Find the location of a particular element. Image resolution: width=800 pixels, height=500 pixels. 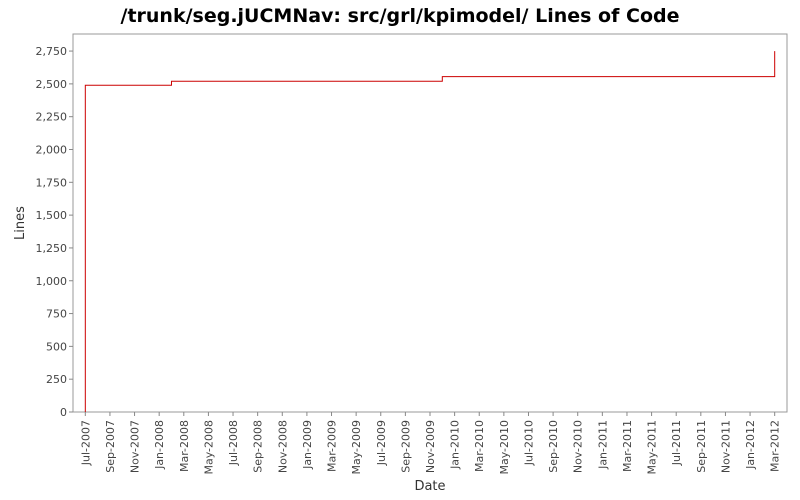

x-tick-label: Jan-2008 is located at coordinates (159, 445).